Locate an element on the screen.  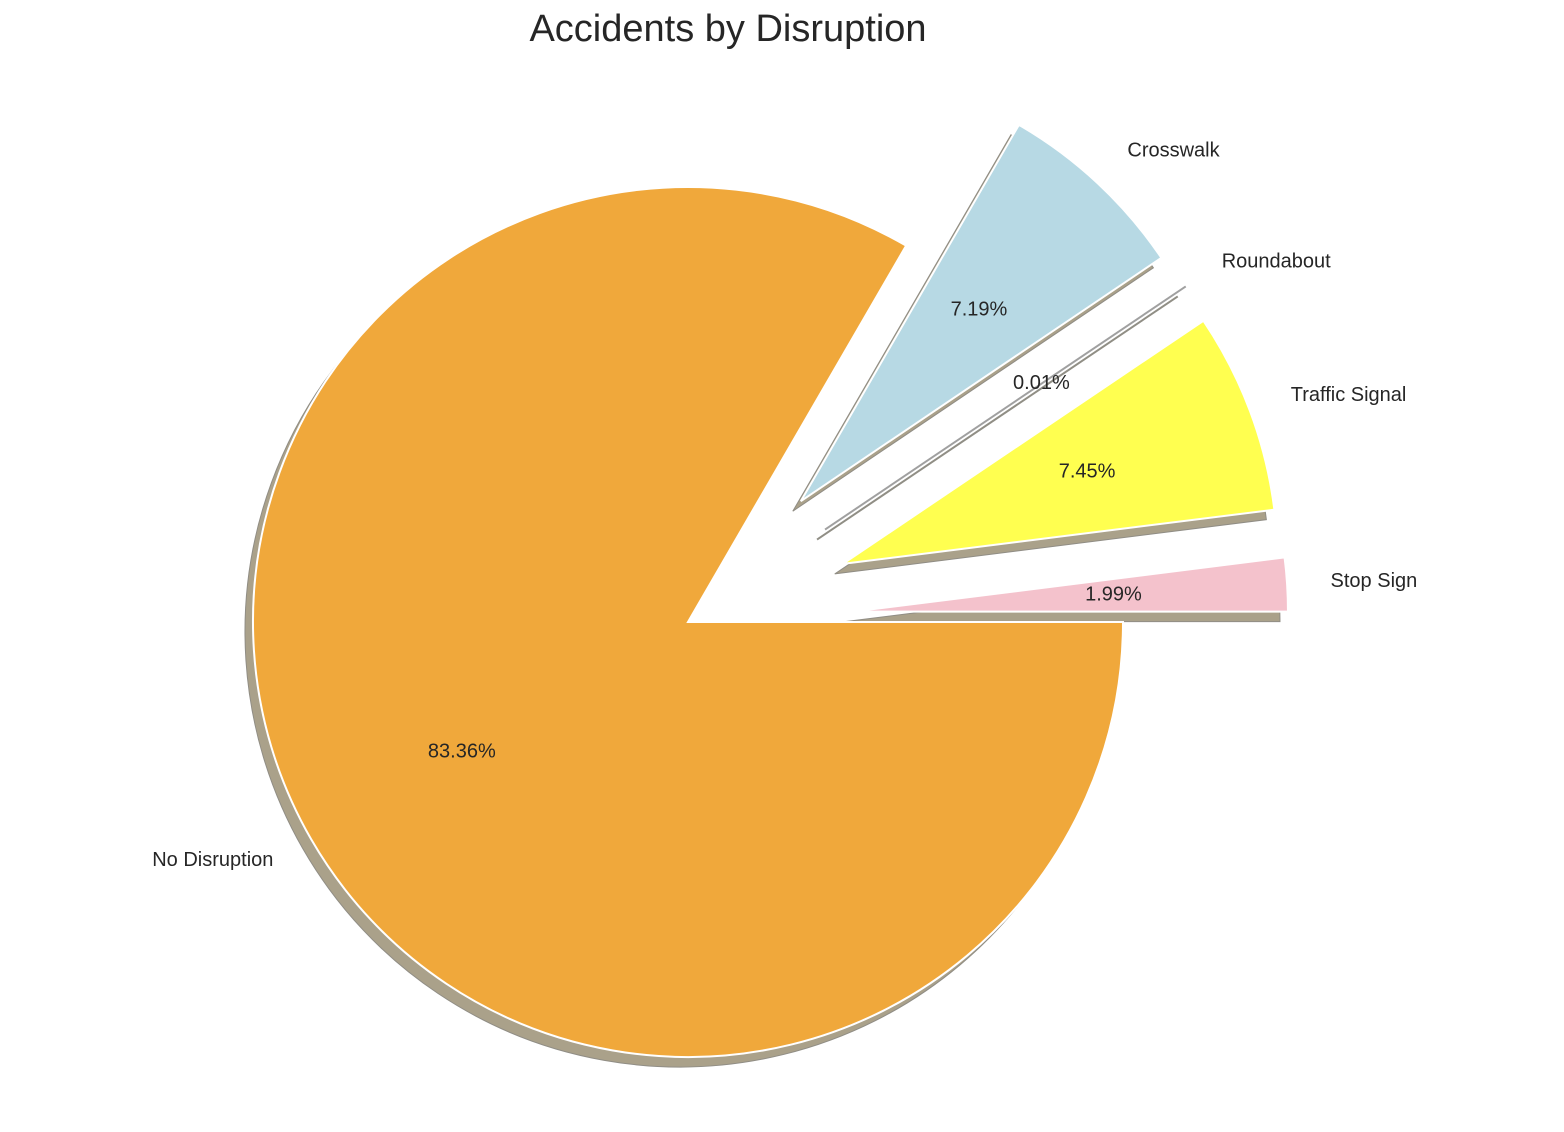
slice-label-no-disruption: No Disruption is located at coordinates (212, 860).